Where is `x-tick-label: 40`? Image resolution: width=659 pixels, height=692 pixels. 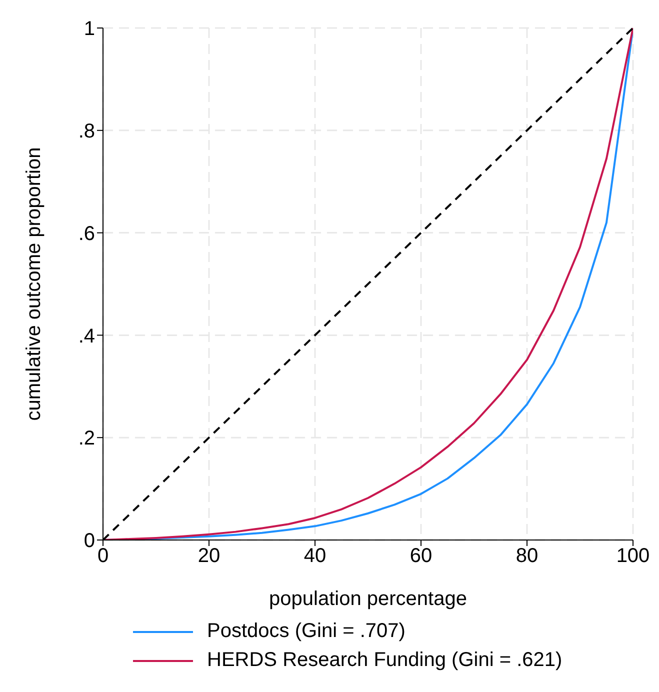 x-tick-label: 40 is located at coordinates (315, 556).